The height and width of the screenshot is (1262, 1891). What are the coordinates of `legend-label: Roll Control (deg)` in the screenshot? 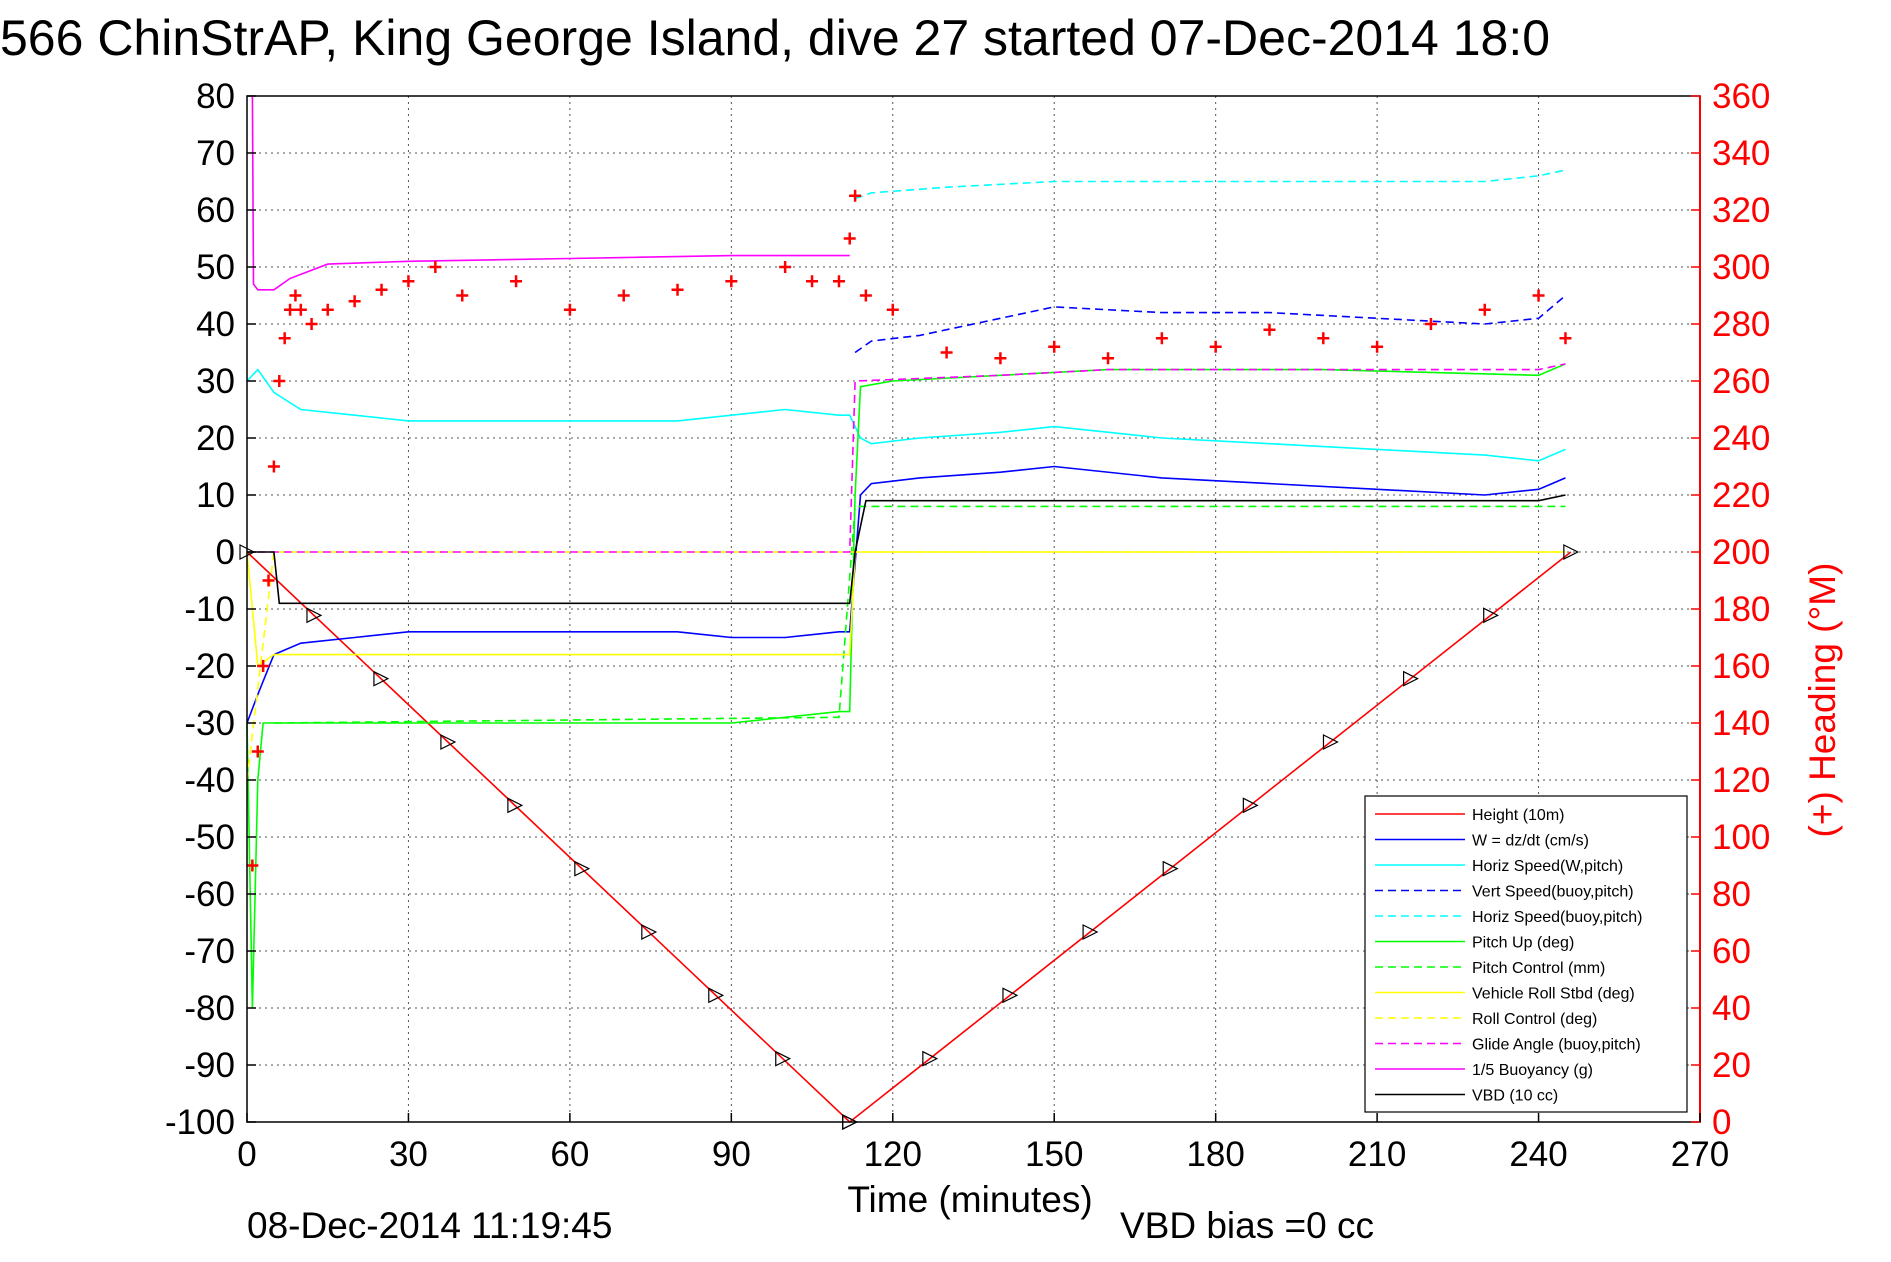 It's located at (1534, 1019).